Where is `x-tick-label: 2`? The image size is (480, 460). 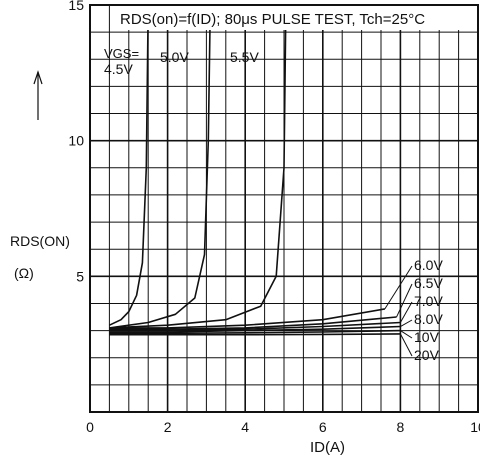
x-tick-label: 2 is located at coordinates (168, 427).